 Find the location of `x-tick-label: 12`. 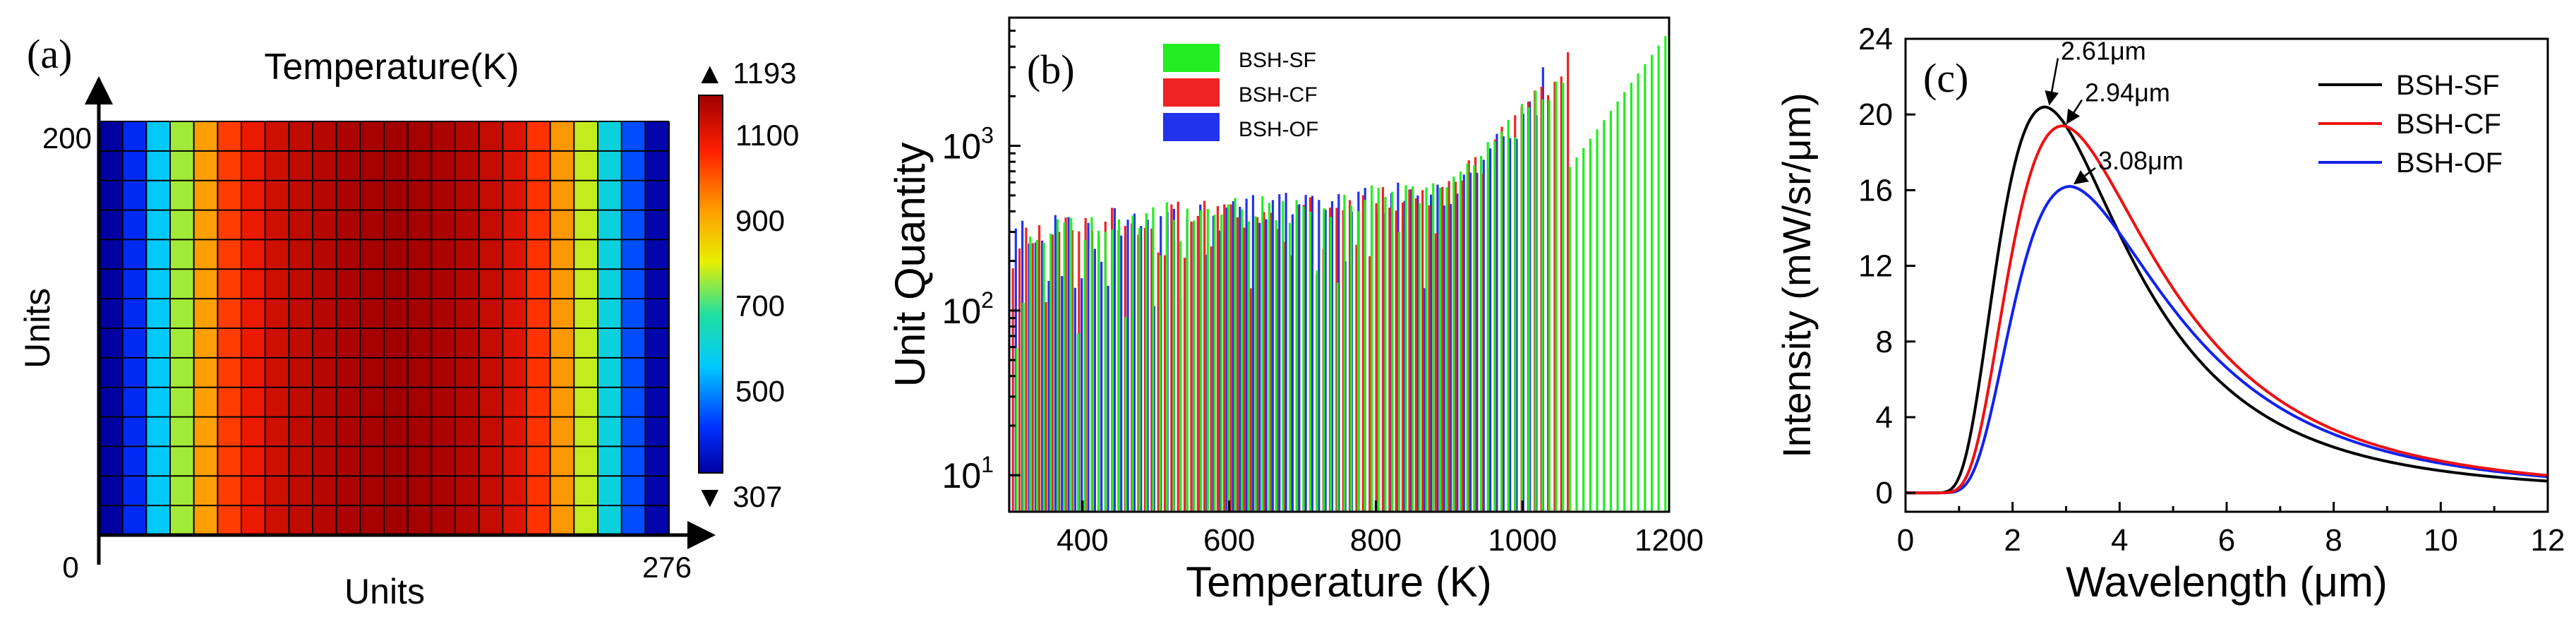

x-tick-label: 12 is located at coordinates (2548, 541).